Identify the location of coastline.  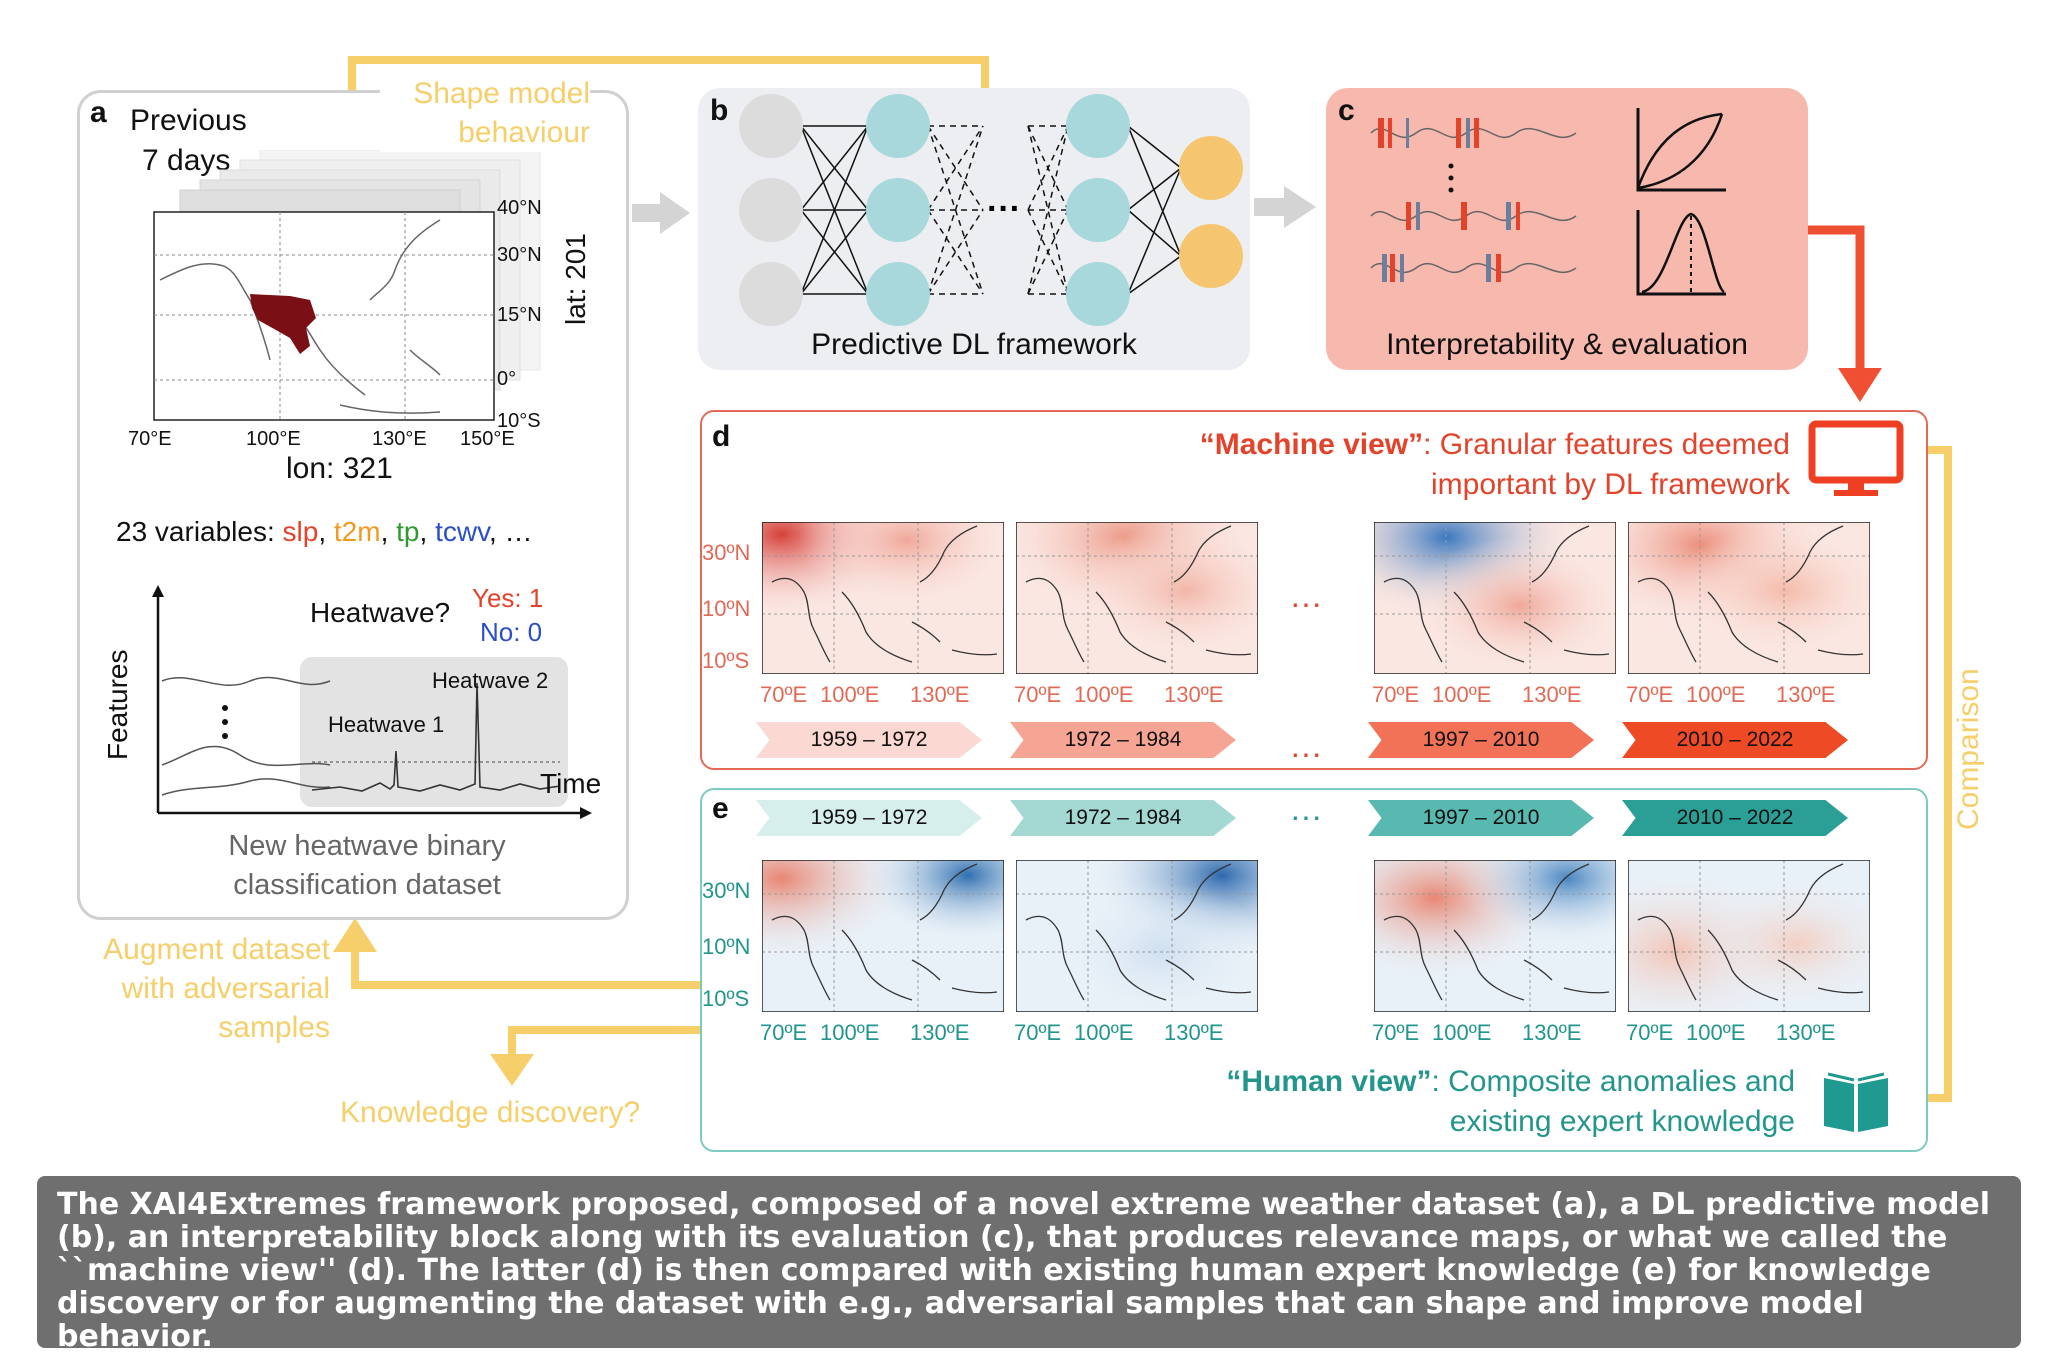
(300, 316).